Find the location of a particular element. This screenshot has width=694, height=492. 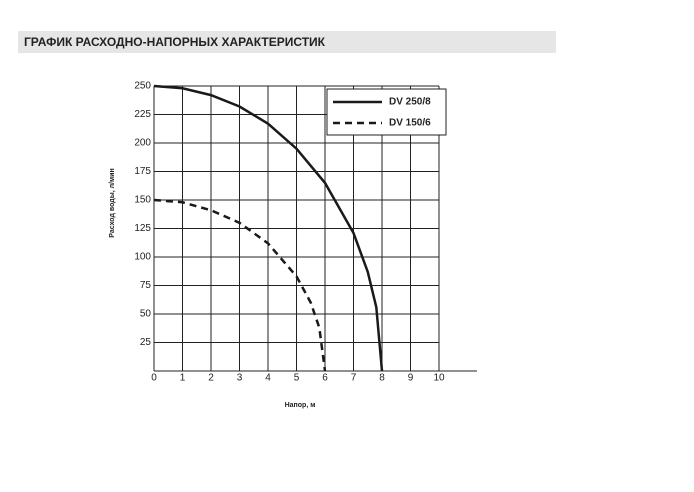

x-tick-label: 7 is located at coordinates (354, 378).